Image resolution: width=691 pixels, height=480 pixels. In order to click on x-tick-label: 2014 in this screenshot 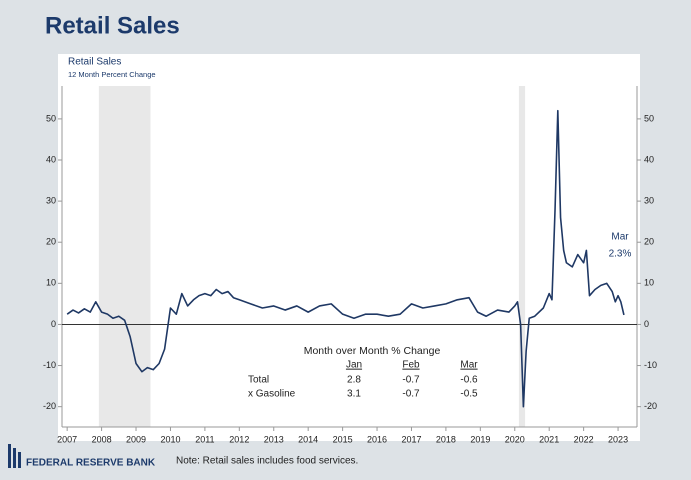, I will do `click(308, 439)`.